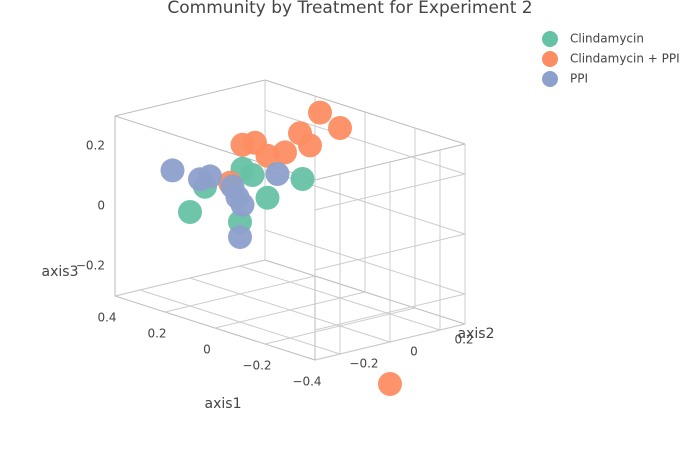  Describe the element at coordinates (256, 366) in the screenshot. I see `x-tick-label: −0.2` at that location.